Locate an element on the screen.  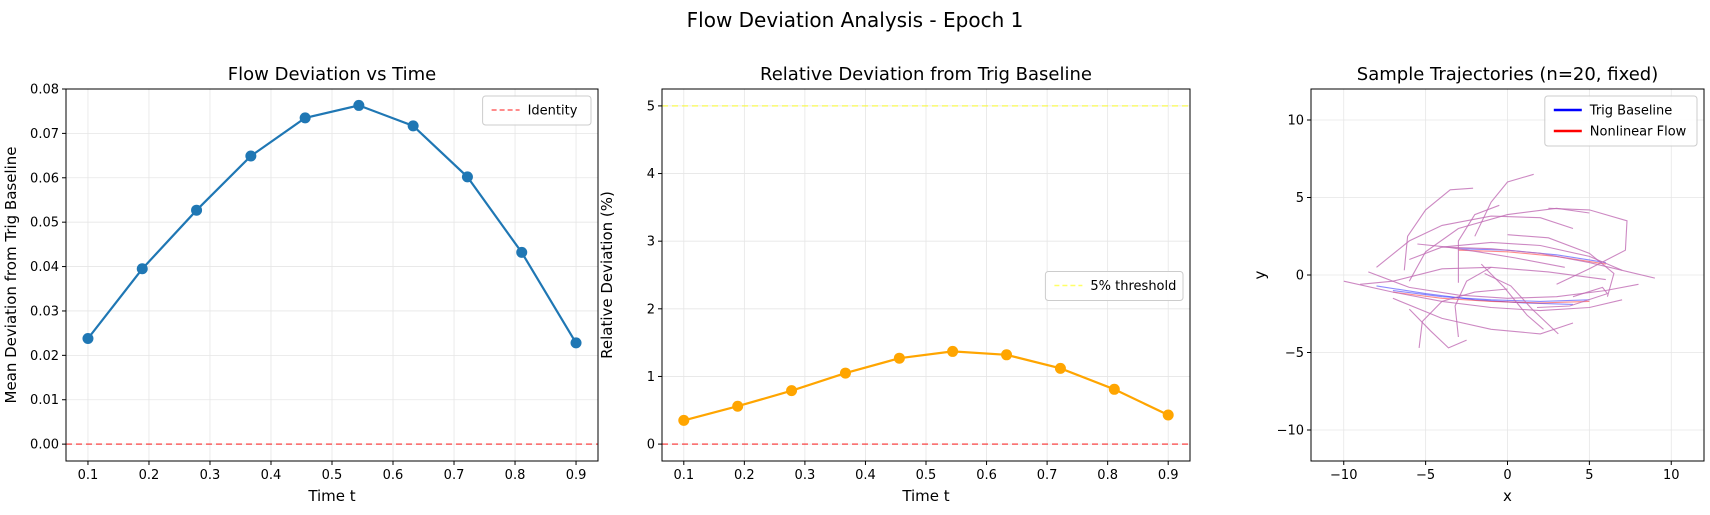
y-tick-label: 0.02 is located at coordinates (44, 356).